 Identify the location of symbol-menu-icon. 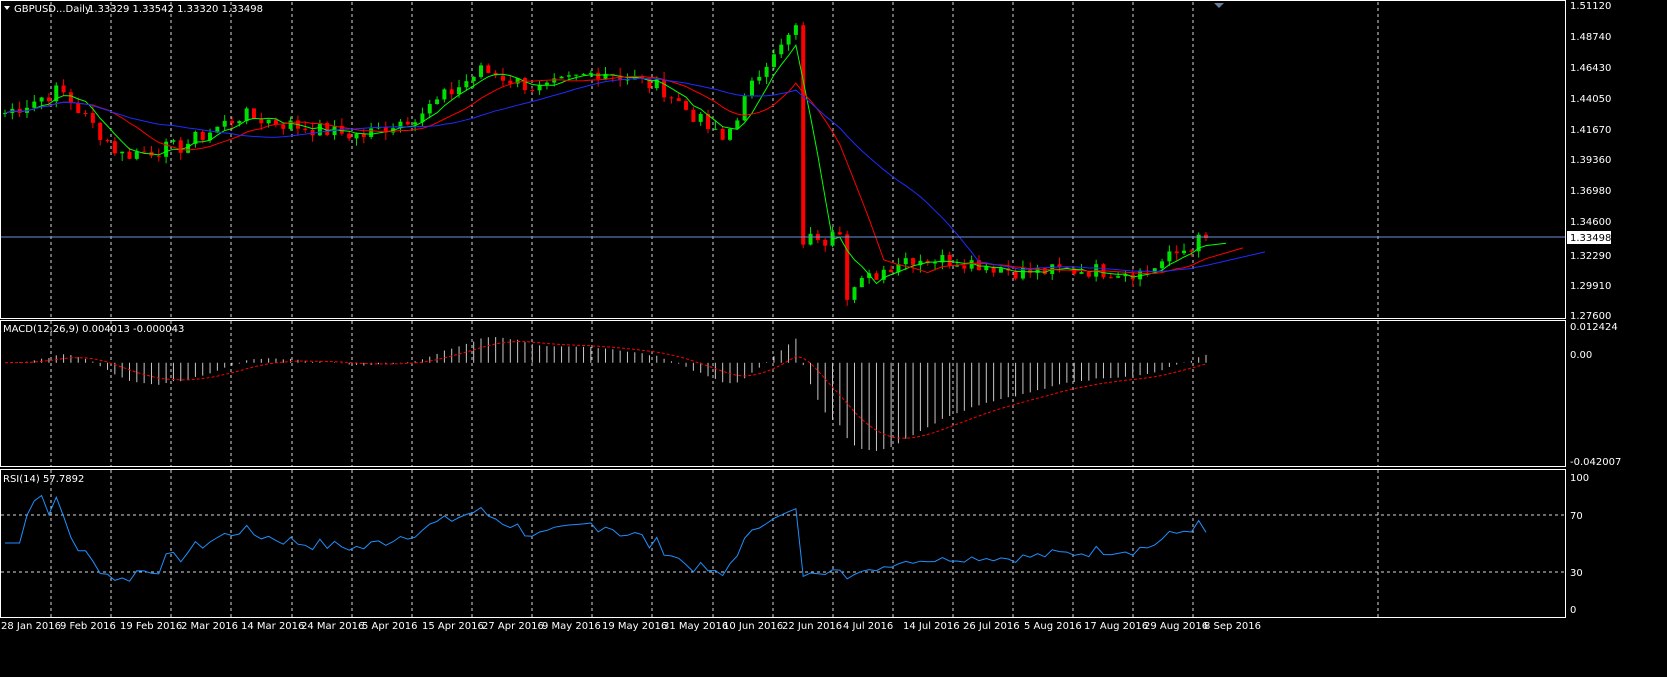
(7, 8).